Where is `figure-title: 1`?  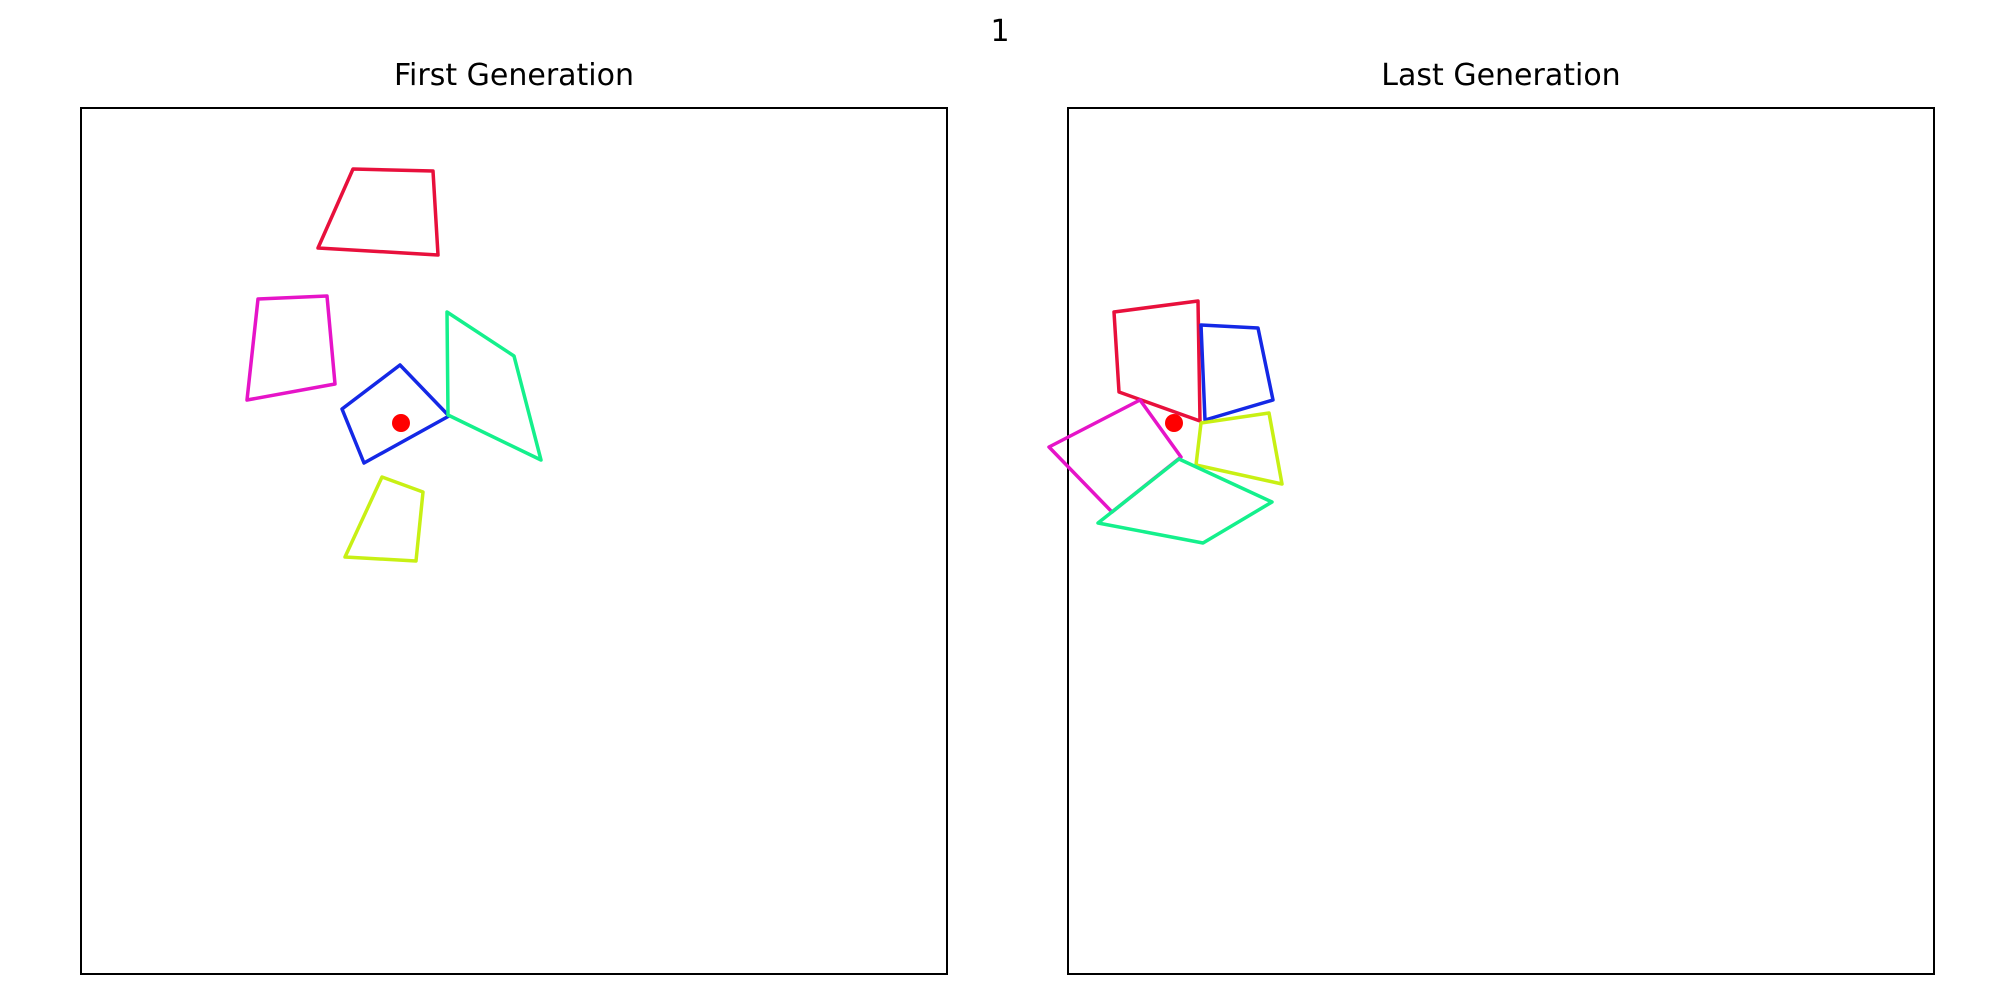 figure-title: 1 is located at coordinates (1000, 31).